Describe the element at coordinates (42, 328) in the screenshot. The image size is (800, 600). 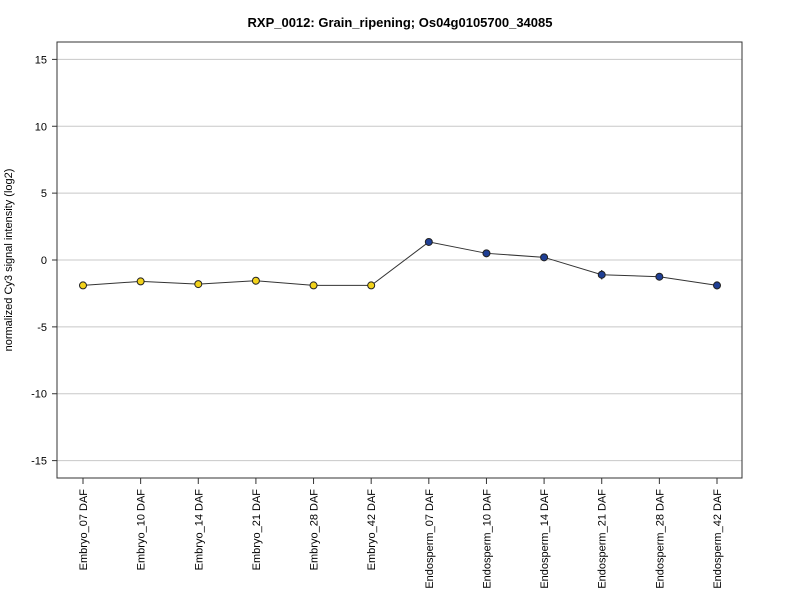
I see `y-tick-label: -5` at that location.